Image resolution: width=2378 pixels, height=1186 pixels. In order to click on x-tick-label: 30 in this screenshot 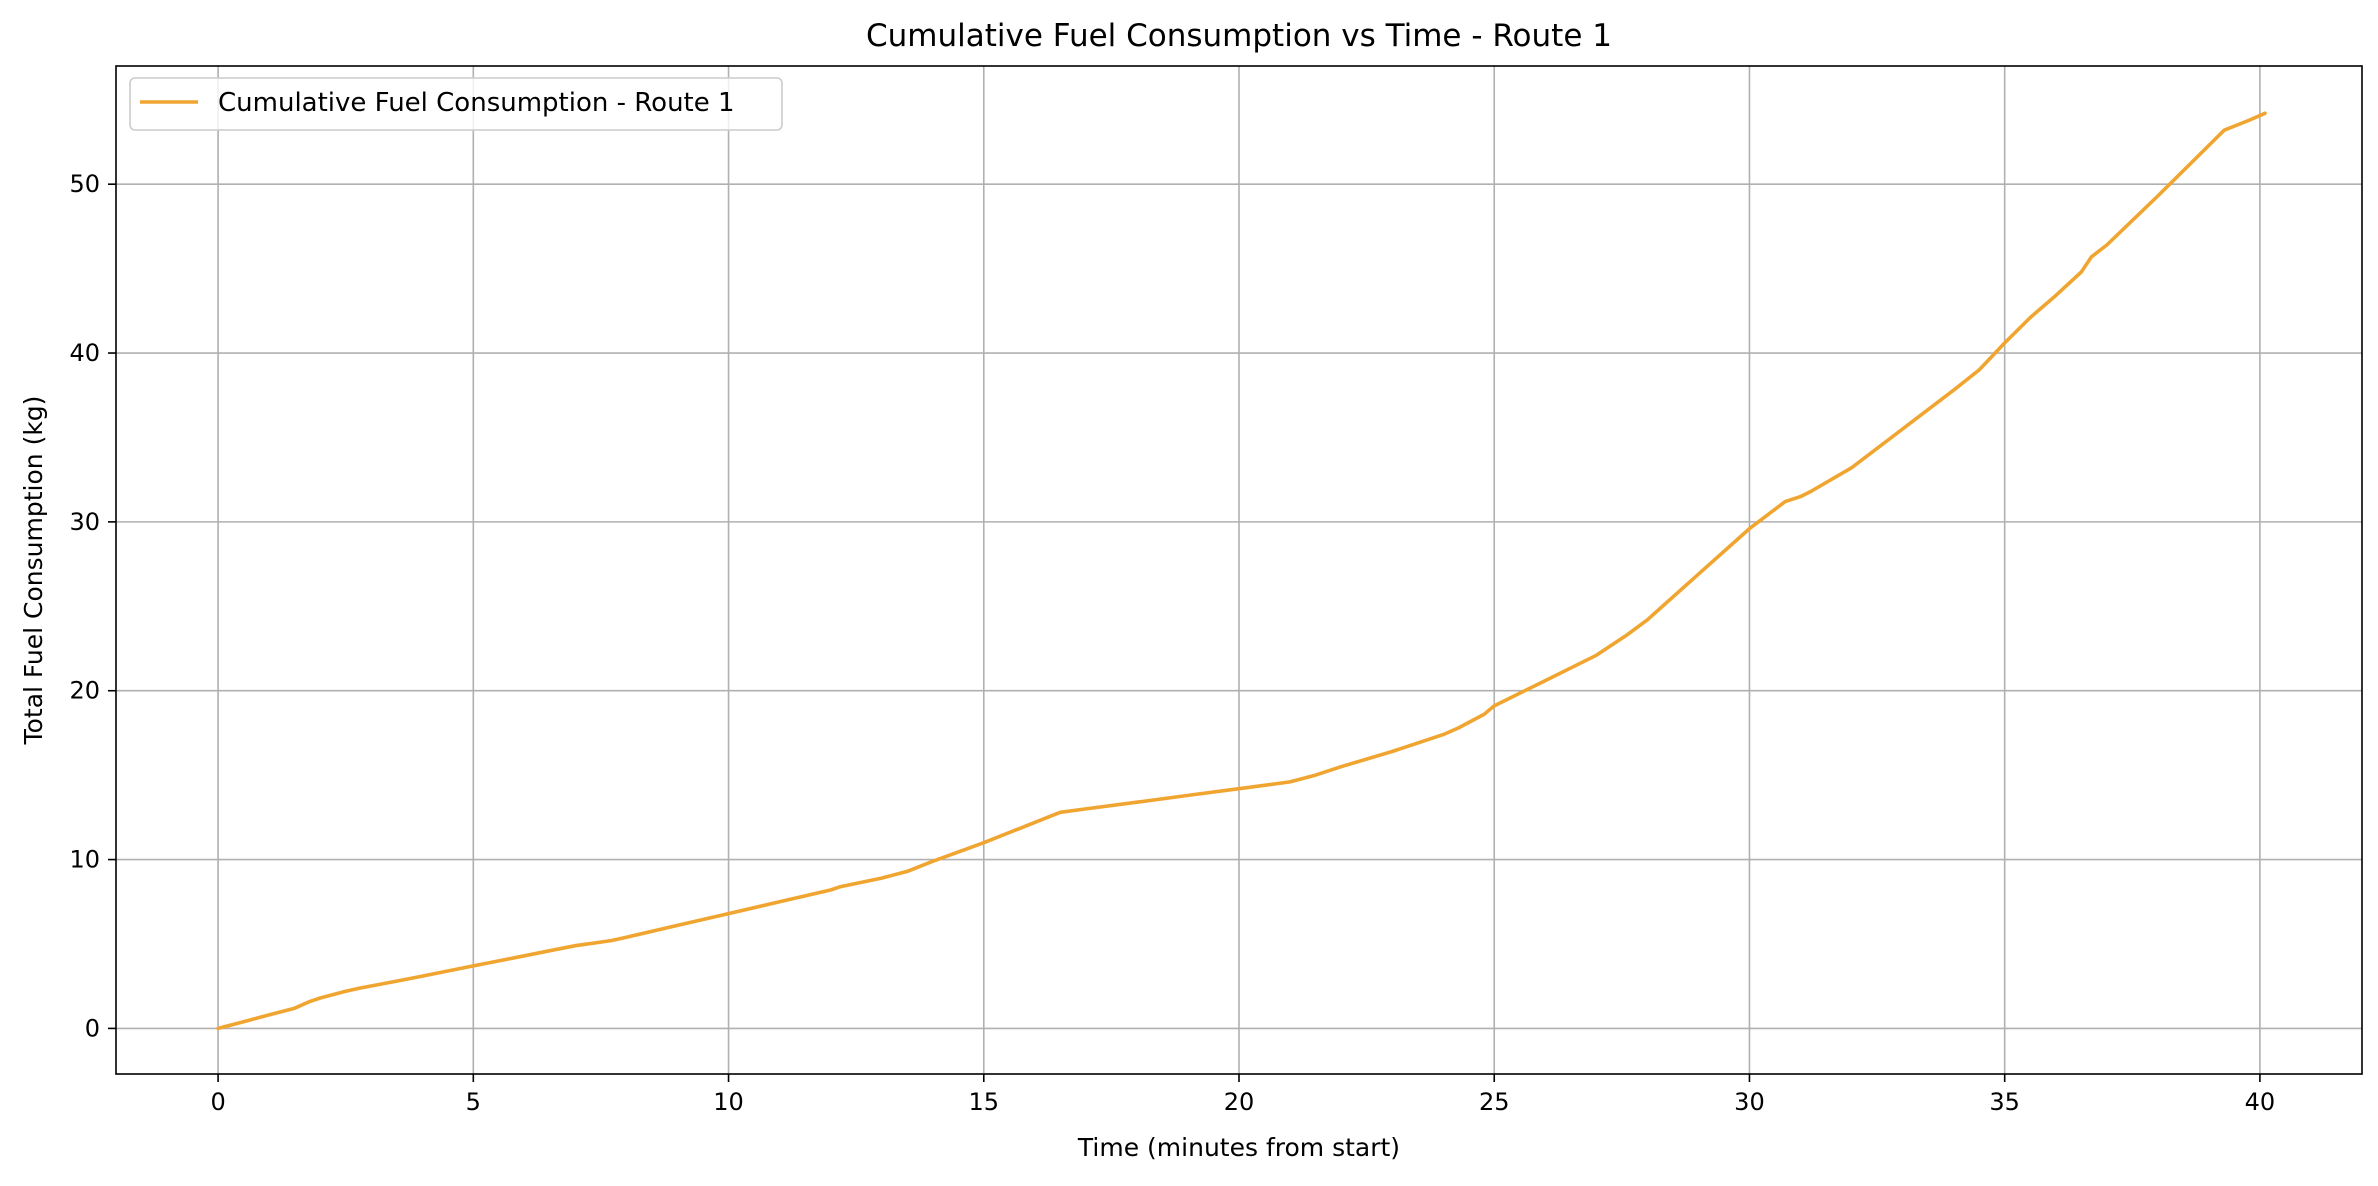, I will do `click(1749, 1102)`.